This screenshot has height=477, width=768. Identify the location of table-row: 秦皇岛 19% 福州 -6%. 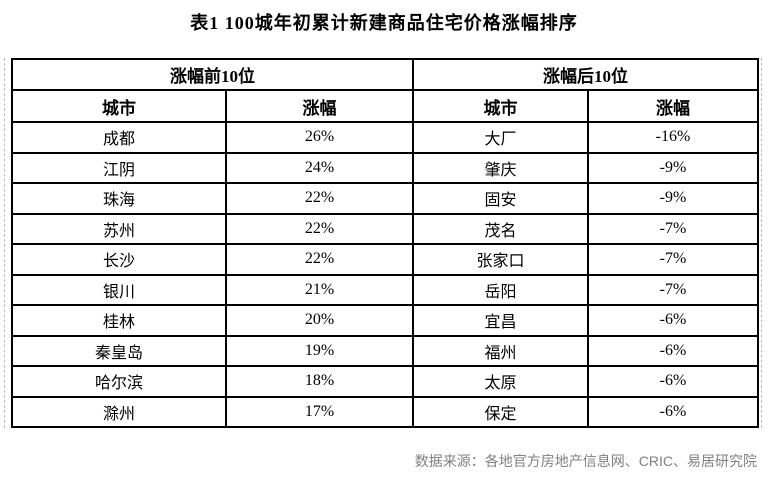
(385, 350).